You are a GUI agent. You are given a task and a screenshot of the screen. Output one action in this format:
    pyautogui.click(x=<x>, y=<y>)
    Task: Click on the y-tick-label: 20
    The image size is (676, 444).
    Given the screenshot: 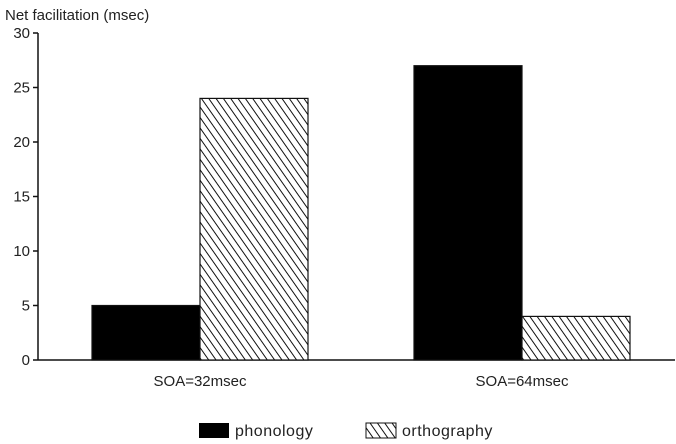 What is the action you would take?
    pyautogui.click(x=21, y=142)
    